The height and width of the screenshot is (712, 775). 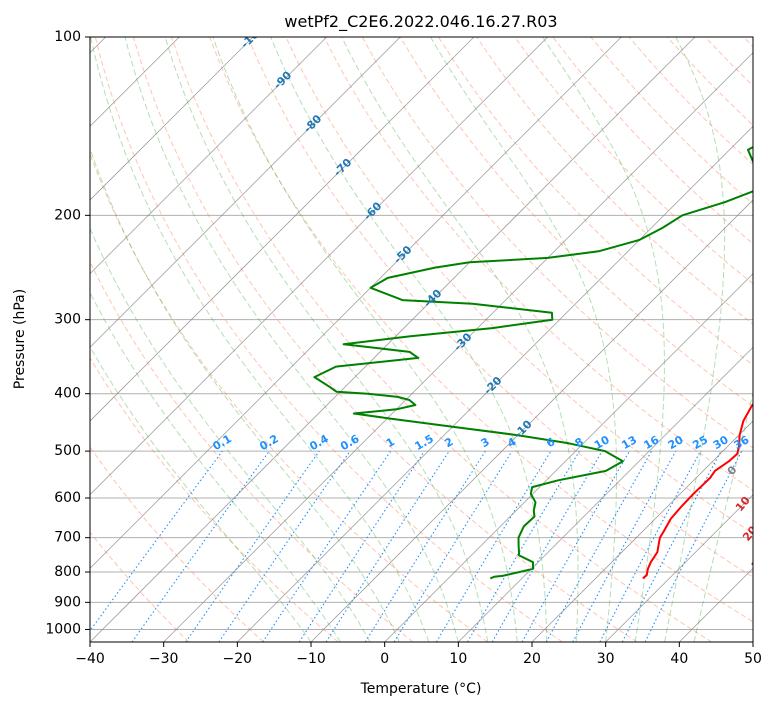 What do you see at coordinates (67, 498) in the screenshot?
I see `y-tick-label: 600` at bounding box center [67, 498].